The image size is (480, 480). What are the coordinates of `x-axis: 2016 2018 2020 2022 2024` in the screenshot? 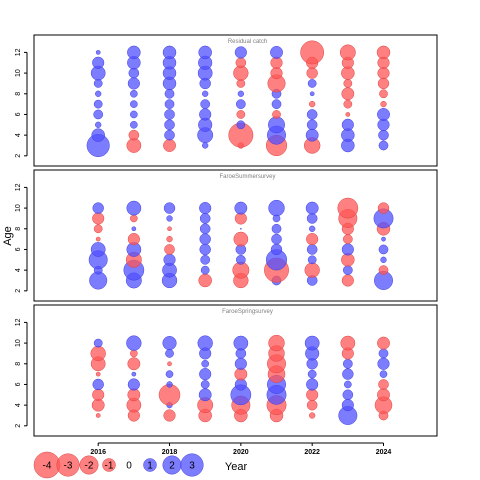 It's located at (240, 449).